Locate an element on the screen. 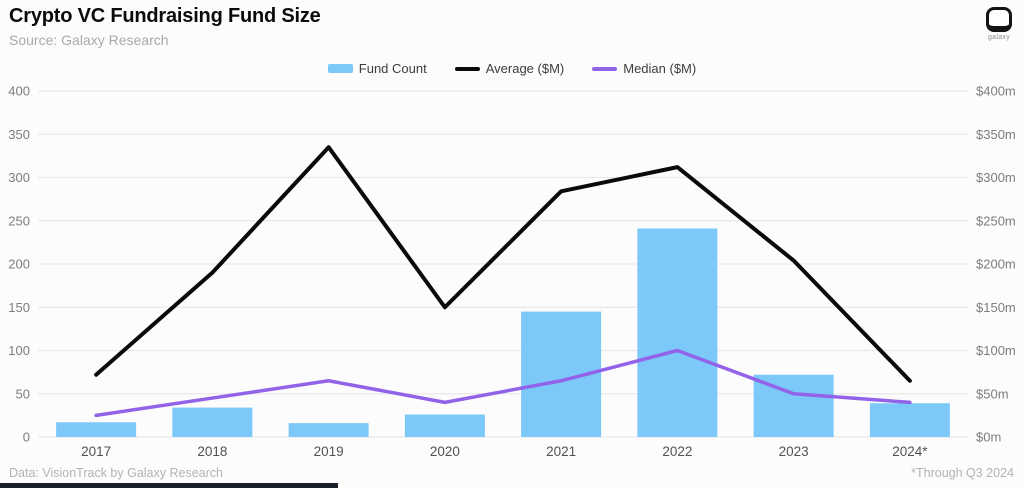 The image size is (1024, 488). legend-item-median: Median ($M) is located at coordinates (644, 68).